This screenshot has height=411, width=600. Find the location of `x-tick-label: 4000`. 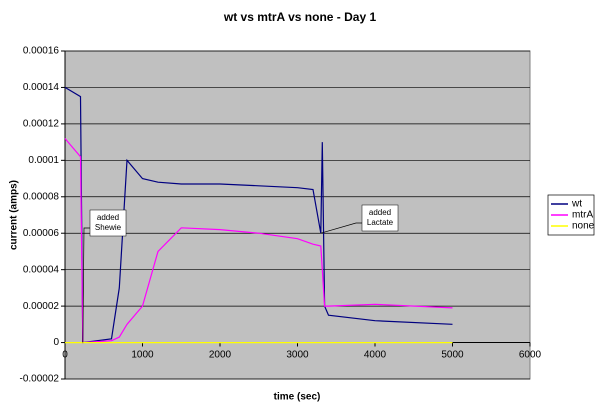

x-tick-label: 4000 is located at coordinates (375, 355).